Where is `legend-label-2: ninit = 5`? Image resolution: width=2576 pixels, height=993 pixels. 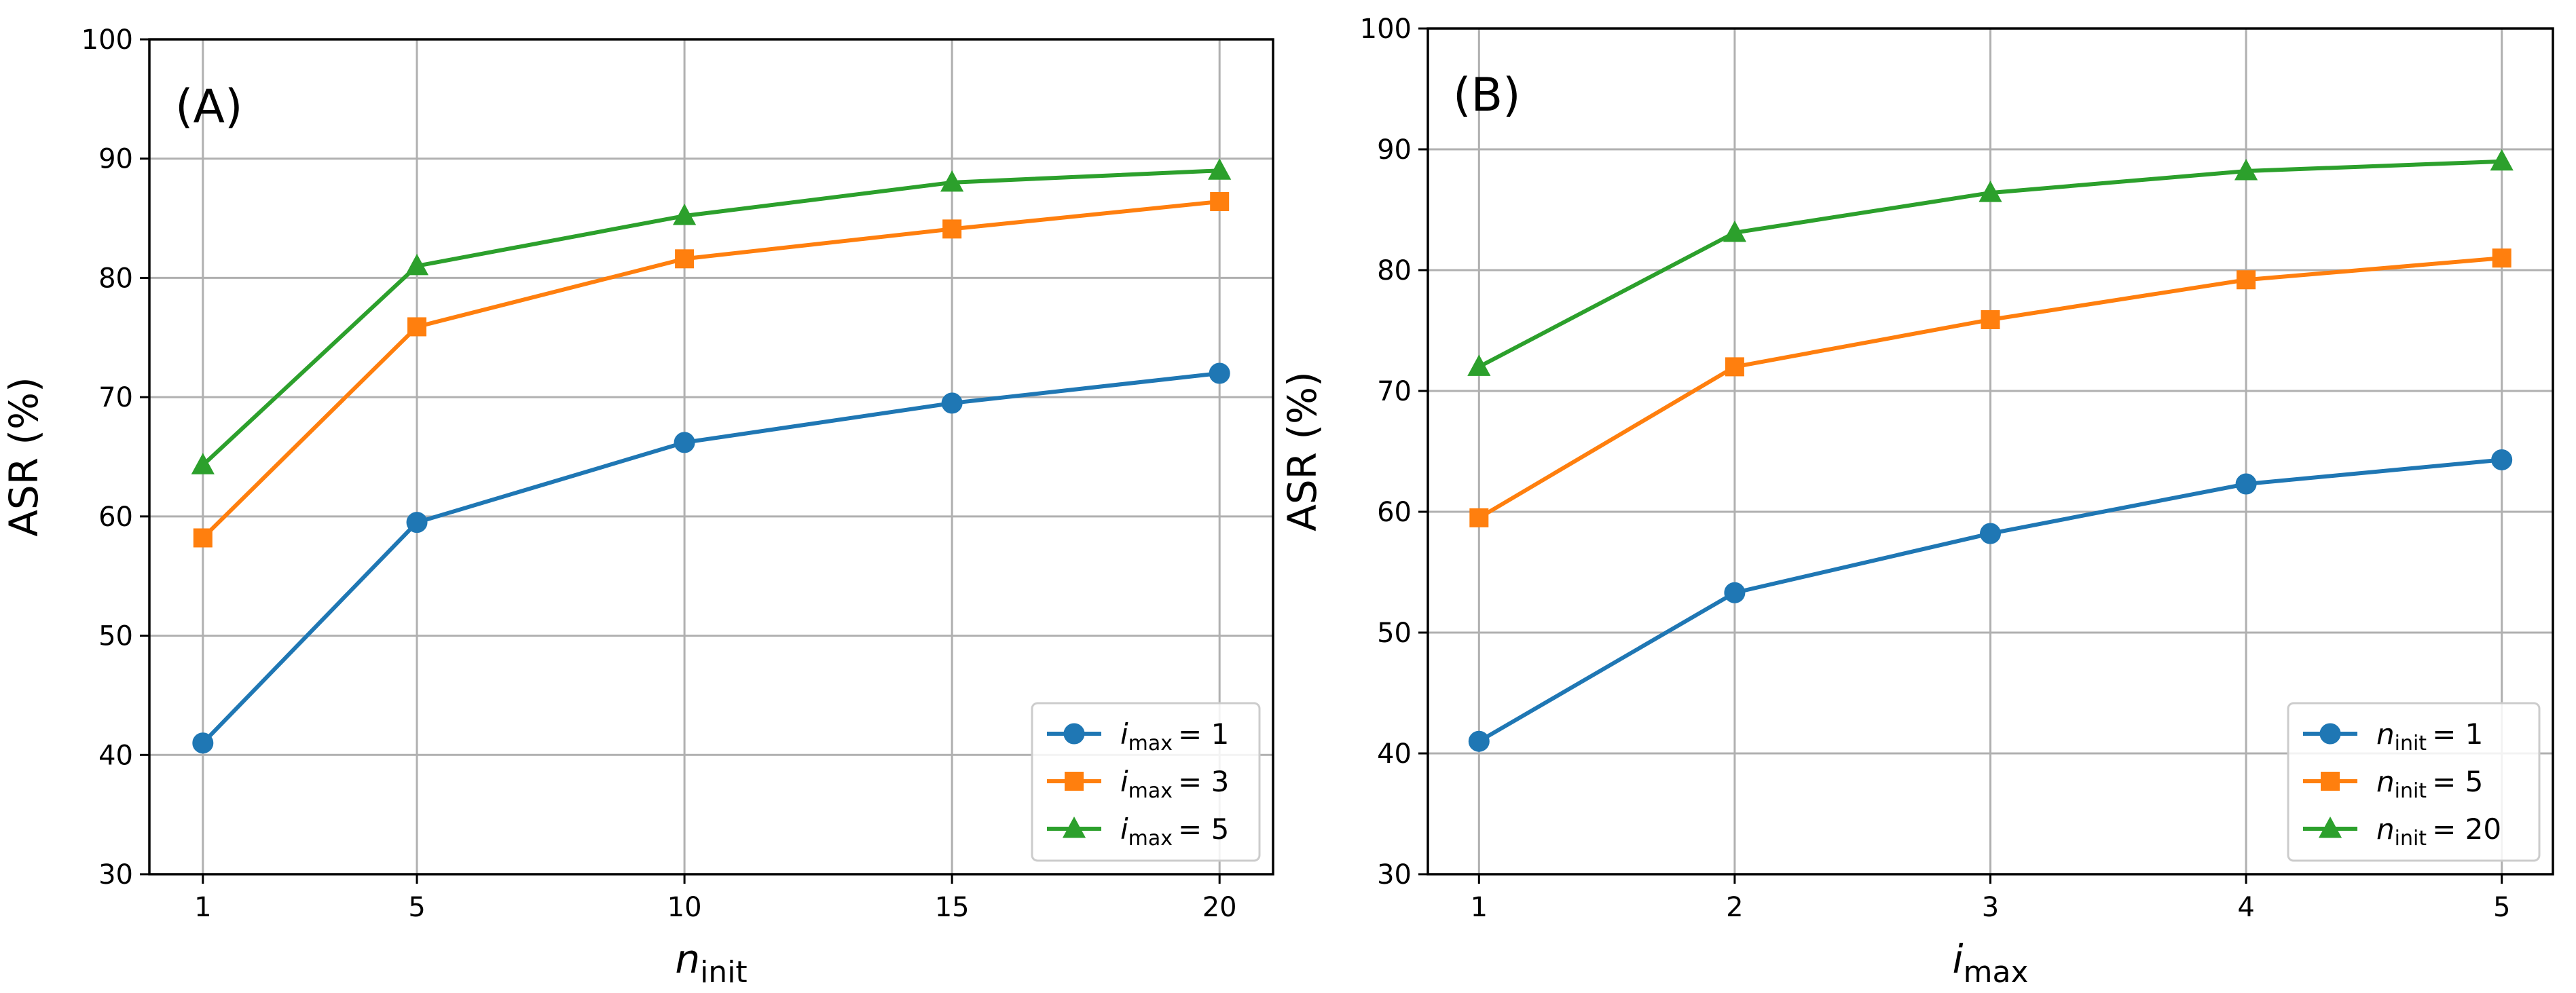
legend-label-2: ninit = 5 is located at coordinates (2429, 784).